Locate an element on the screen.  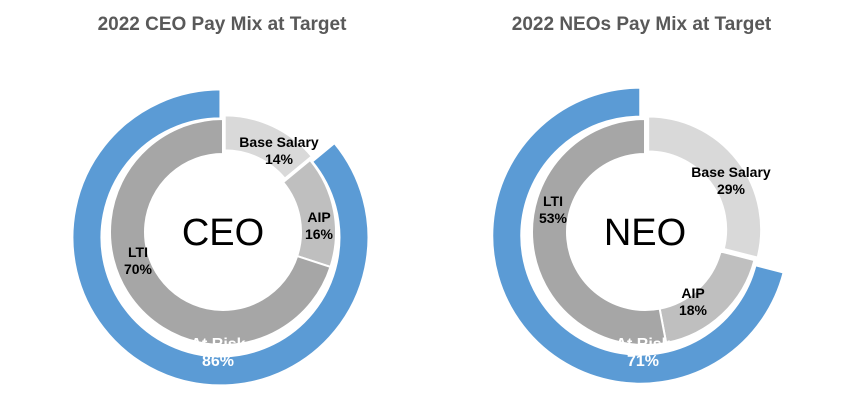
ceo-label-aip: AIP 16% is located at coordinates (319, 225).